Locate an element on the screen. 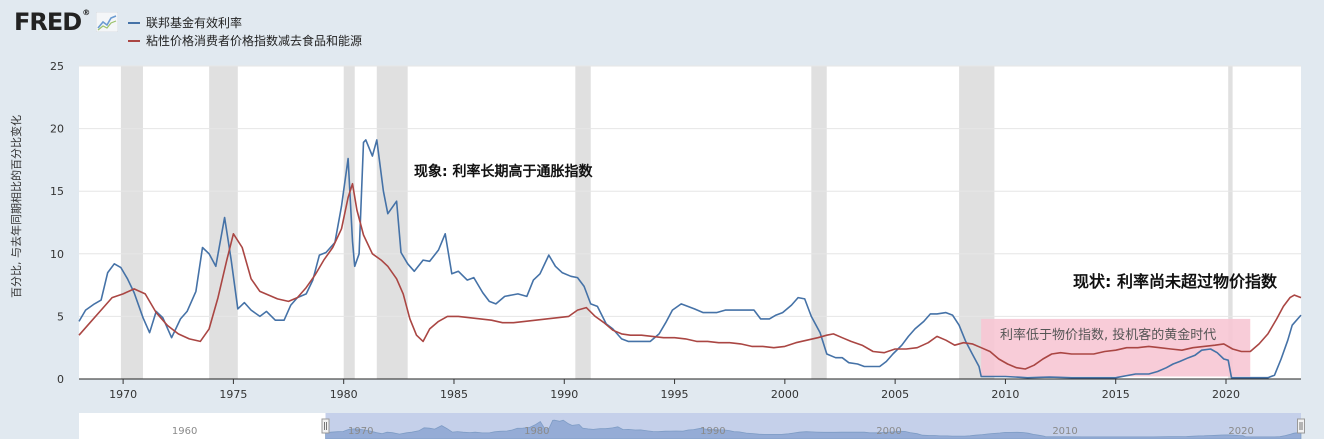 The image size is (1324, 439). x-tick-label: 2005 is located at coordinates (895, 394).